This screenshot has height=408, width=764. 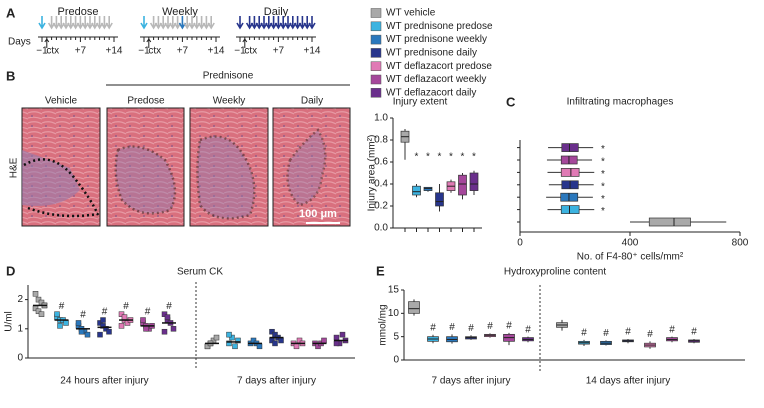 What do you see at coordinates (630, 243) in the screenshot?
I see `x-tick-label: 400` at bounding box center [630, 243].